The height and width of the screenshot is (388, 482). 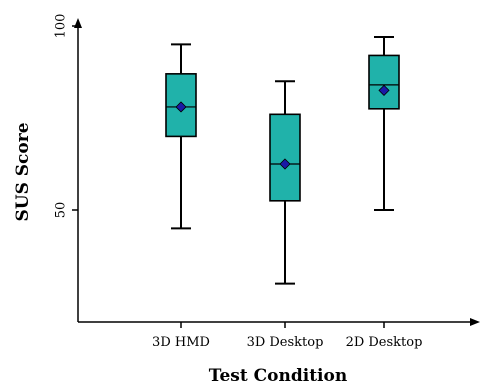 What do you see at coordinates (61, 210) in the screenshot?
I see `y-tick-label: 50` at bounding box center [61, 210].